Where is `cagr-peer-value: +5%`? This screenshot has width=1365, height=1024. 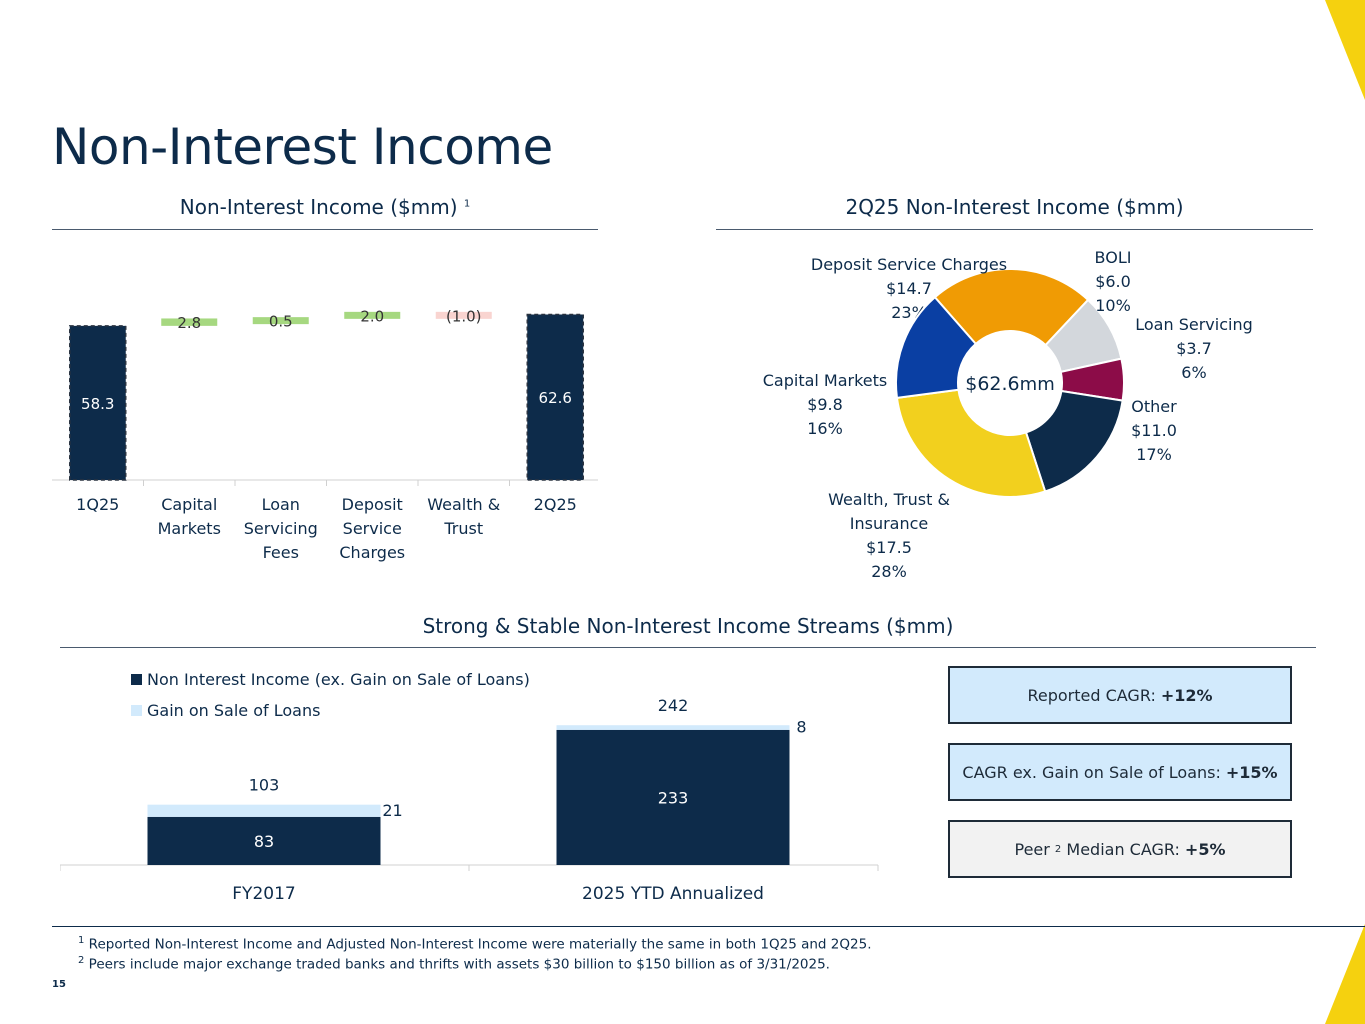
cagr-peer-value: +5% is located at coordinates (1205, 849).